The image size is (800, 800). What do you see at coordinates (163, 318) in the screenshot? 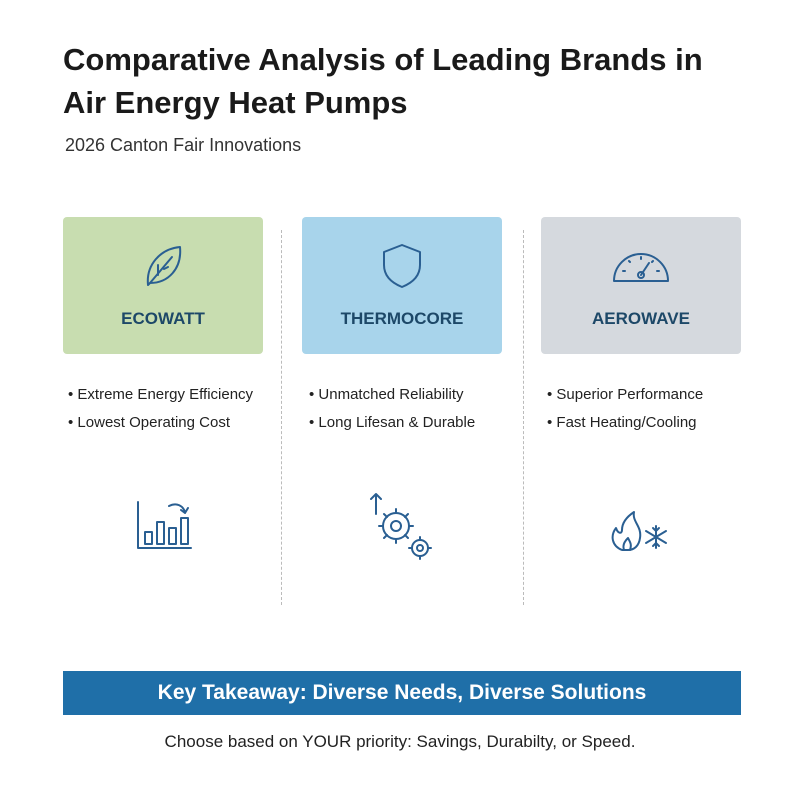
I see `brand-name: ECOWATT` at bounding box center [163, 318].